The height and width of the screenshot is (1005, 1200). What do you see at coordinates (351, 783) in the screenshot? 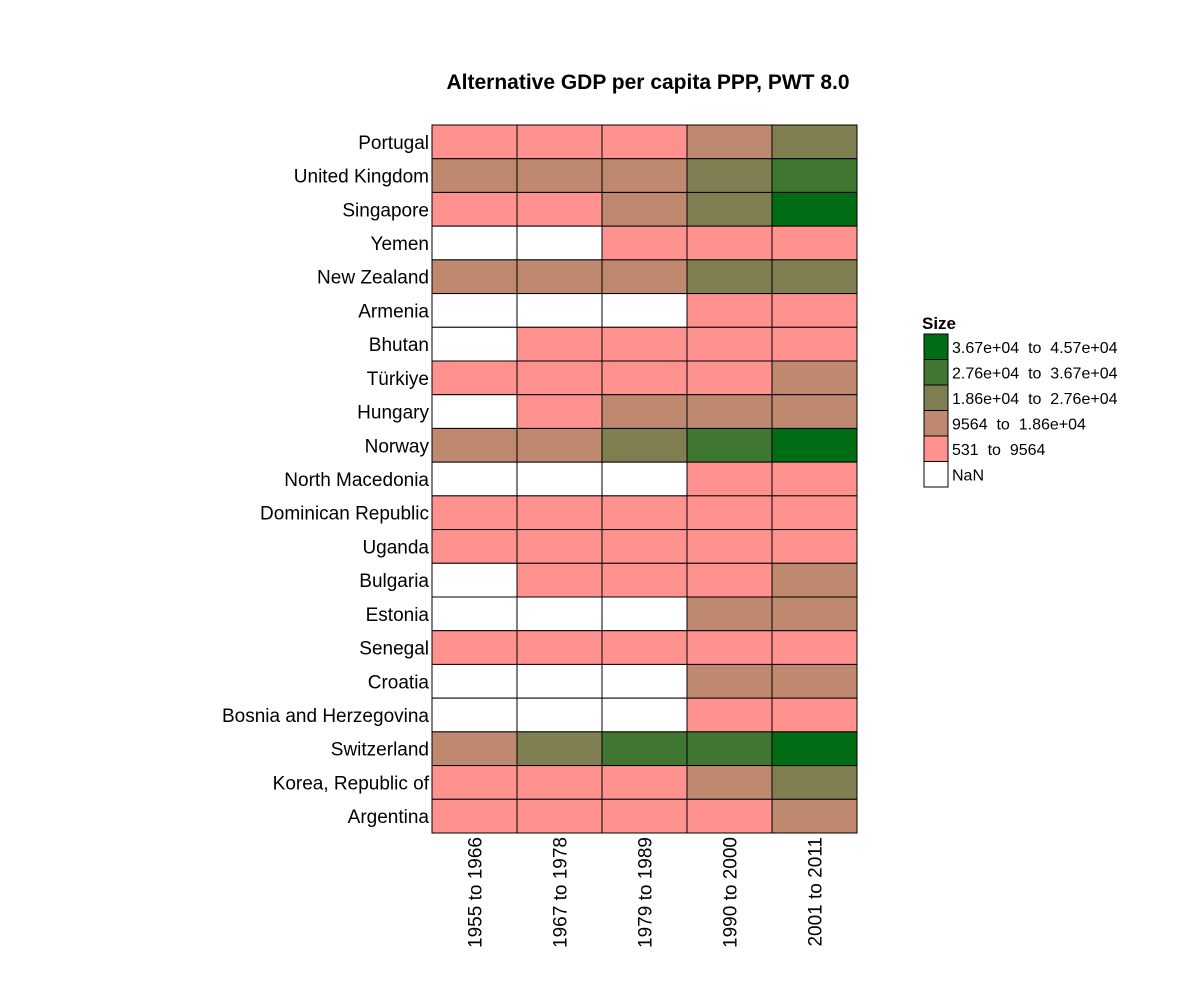
I see `y-tick-label: Korea, Republic of` at bounding box center [351, 783].